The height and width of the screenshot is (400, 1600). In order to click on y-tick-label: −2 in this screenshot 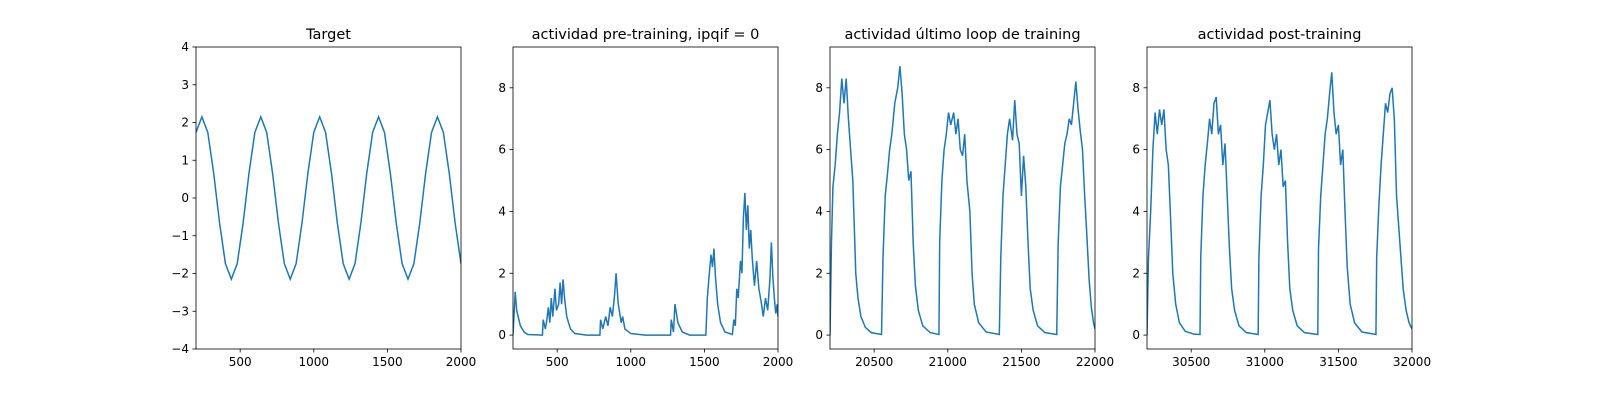, I will do `click(180, 274)`.